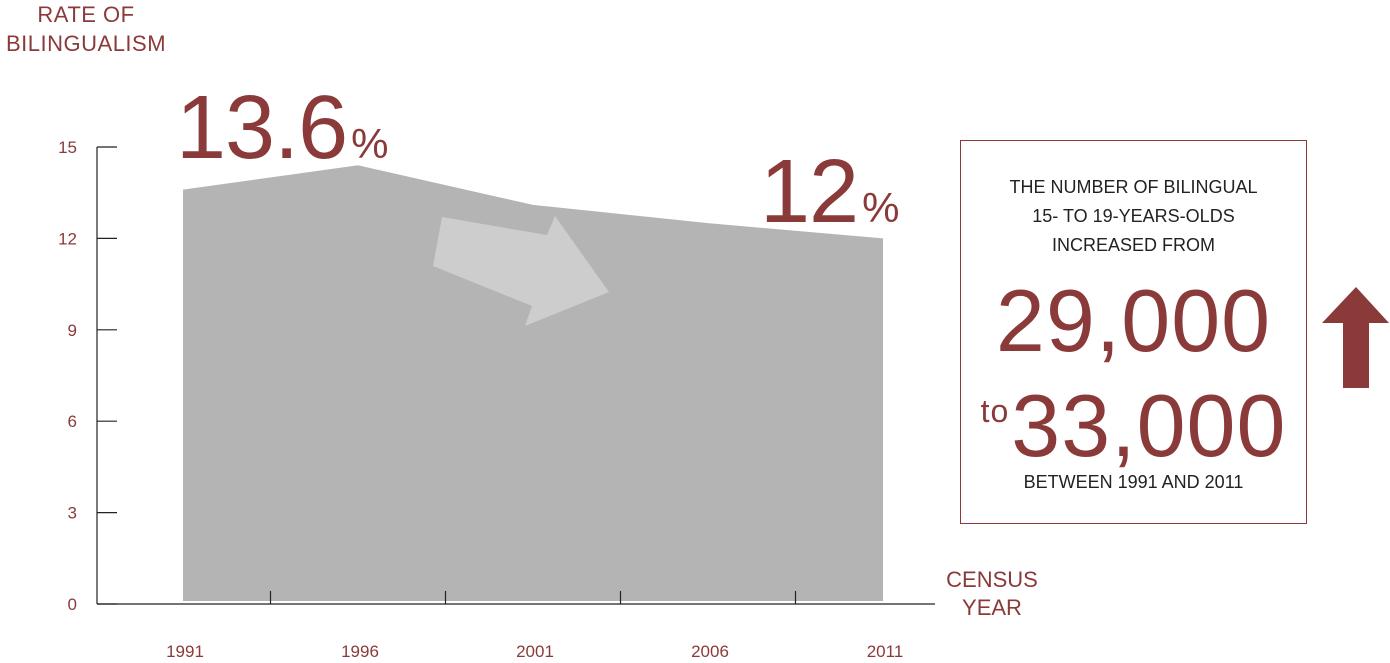 This screenshot has height=663, width=1390. I want to click on y-tick-label: 0, so click(72, 604).